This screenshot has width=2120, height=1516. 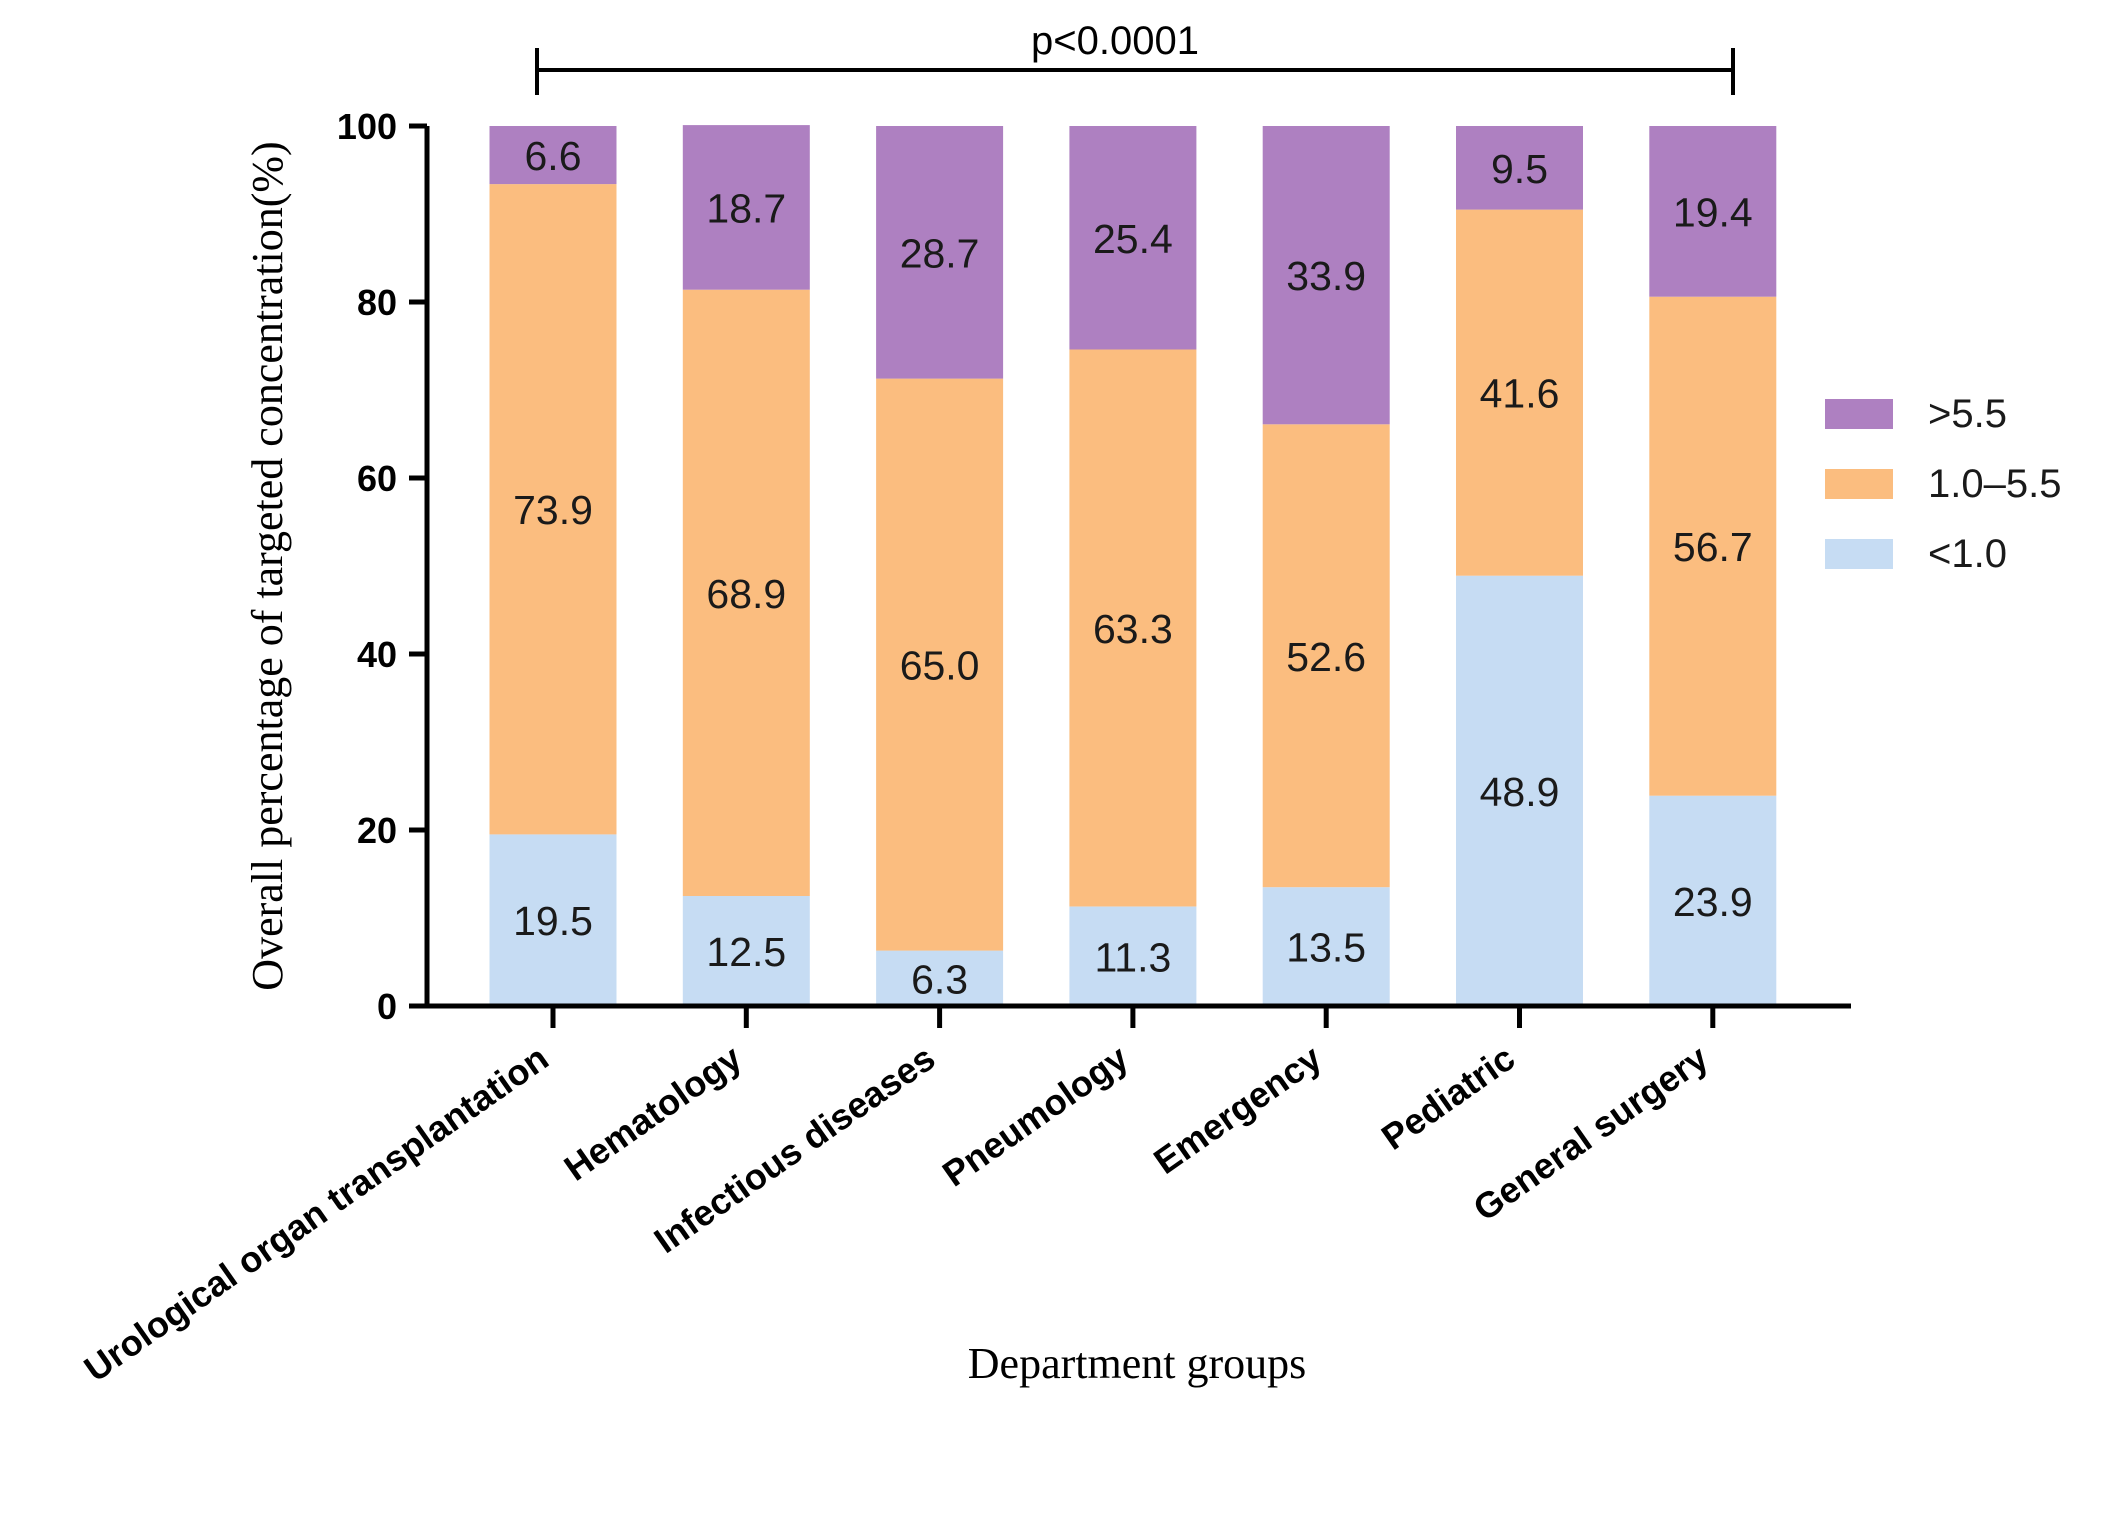 I want to click on legend-label-2: >5.5, so click(x=1967, y=414).